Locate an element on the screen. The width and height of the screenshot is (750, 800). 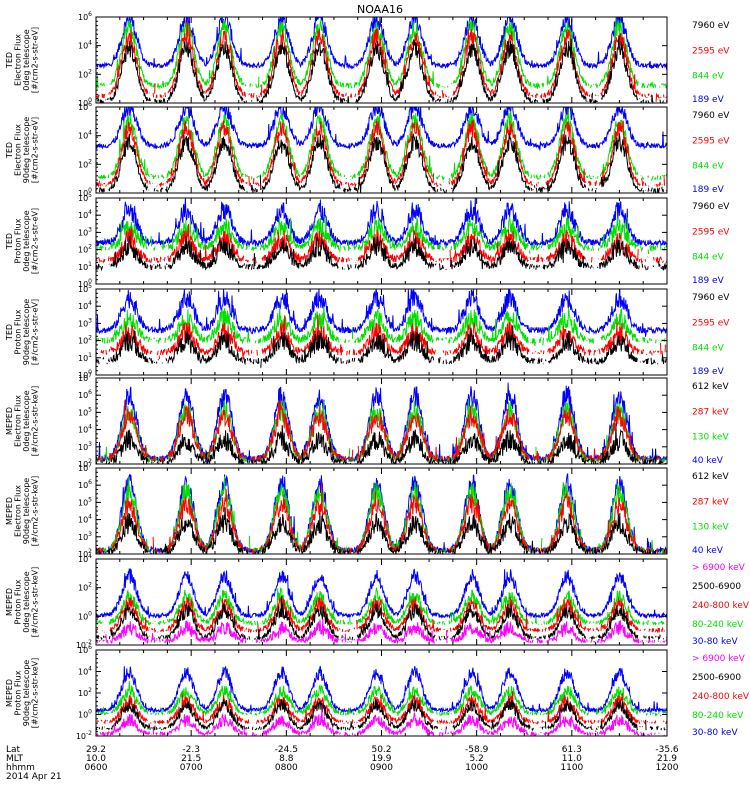
x-tick-label: 21.5 is located at coordinates (191, 759).